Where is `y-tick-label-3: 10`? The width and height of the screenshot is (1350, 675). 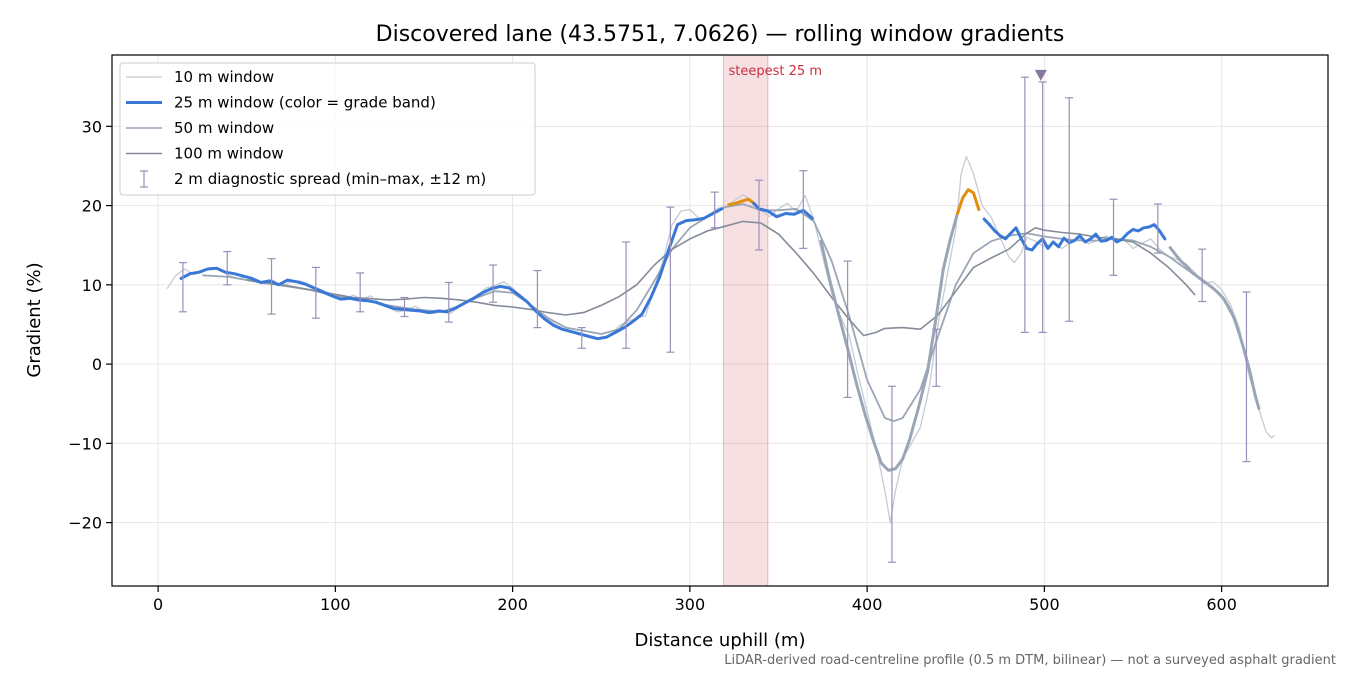
y-tick-label-3: 10 is located at coordinates (92, 285).